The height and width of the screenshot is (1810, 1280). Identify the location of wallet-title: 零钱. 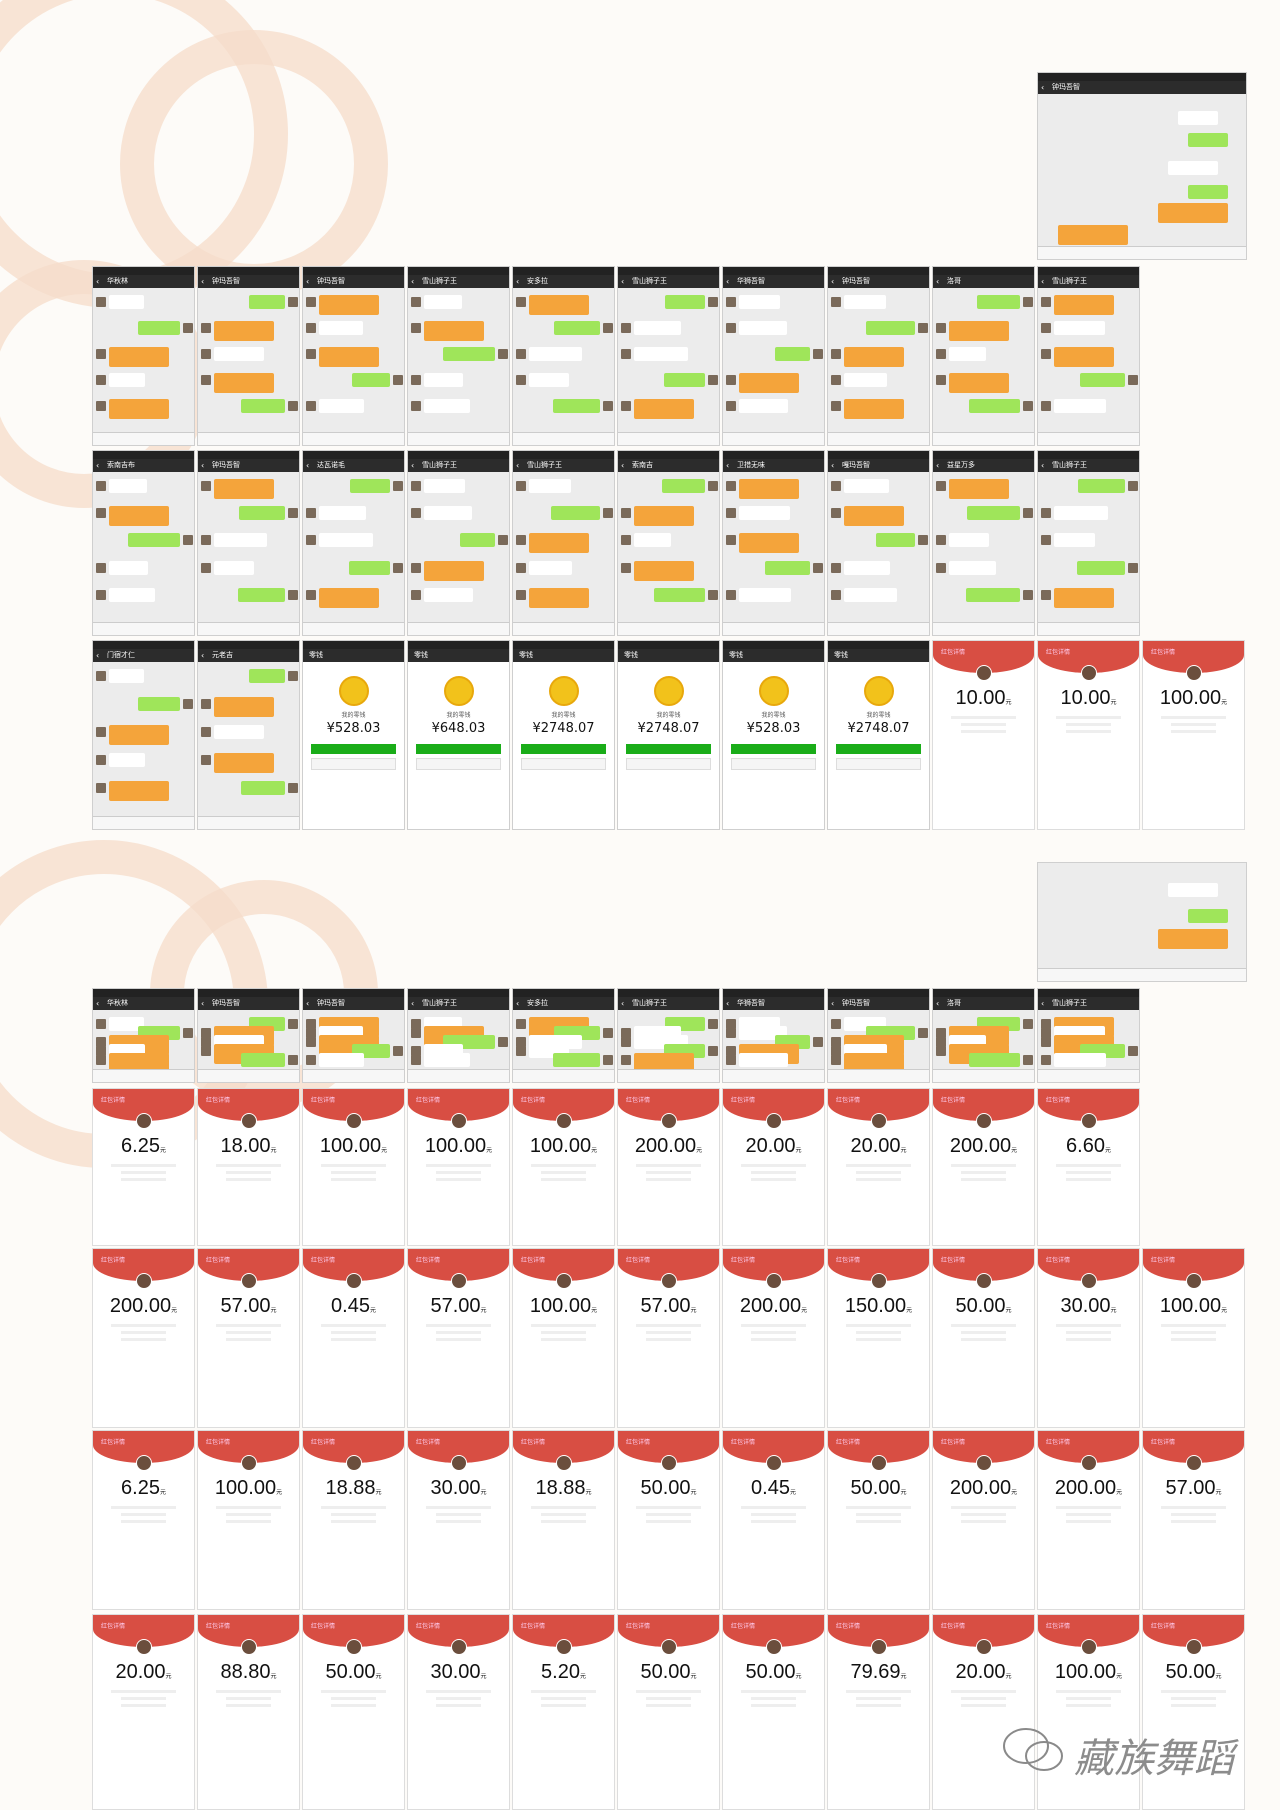
(878, 655).